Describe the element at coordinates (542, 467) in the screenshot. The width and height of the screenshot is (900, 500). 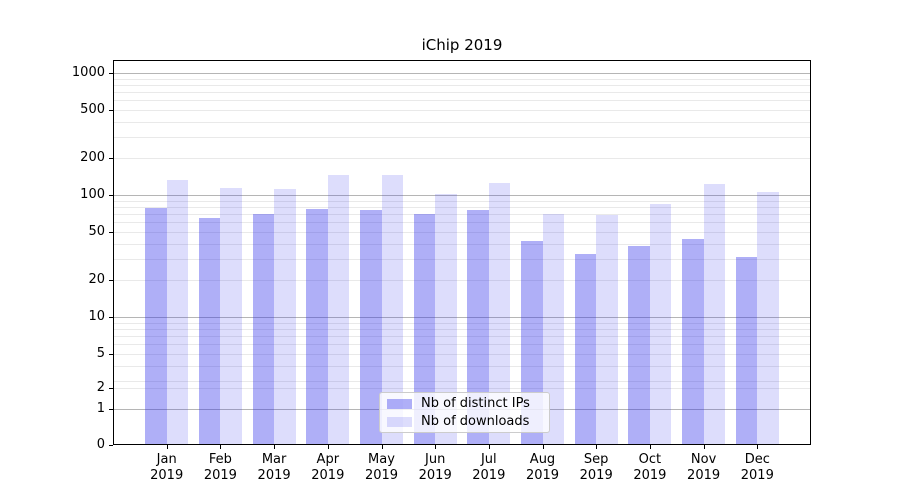
I see `x-tick-label-8: Aug 2019` at that location.